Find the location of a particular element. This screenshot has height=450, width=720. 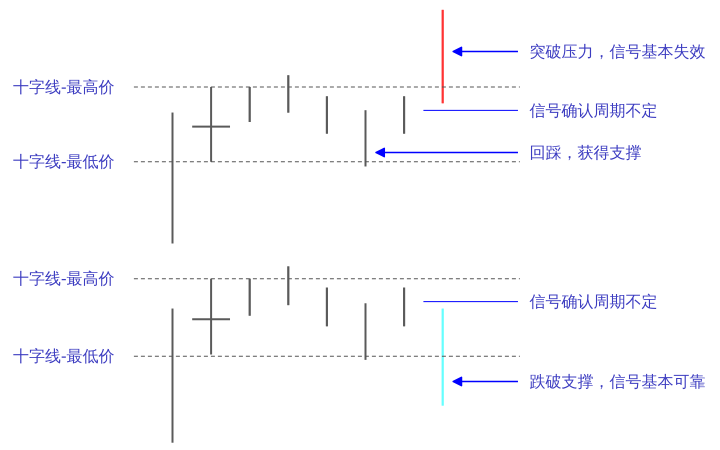

text: 回踩，获得支撑 is located at coordinates (586, 152).